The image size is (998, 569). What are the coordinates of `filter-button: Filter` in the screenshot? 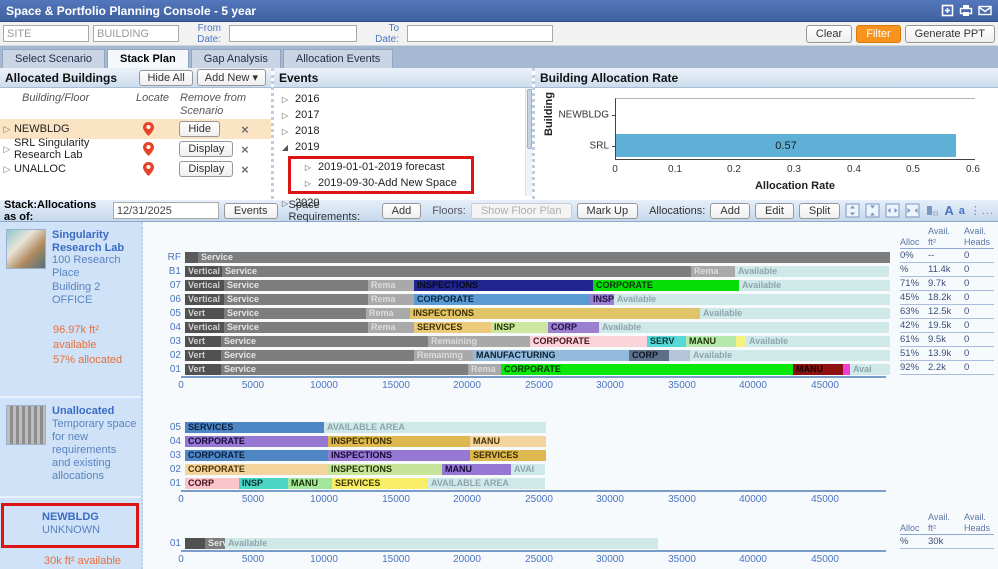 It's located at (878, 33).